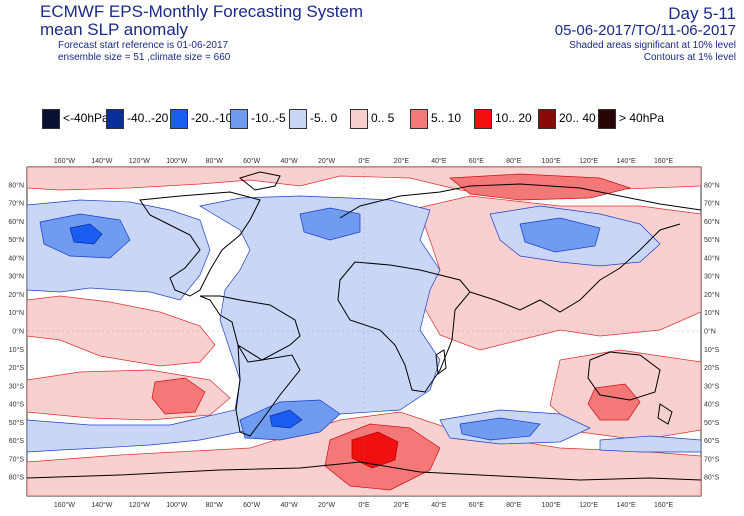 The width and height of the screenshot is (744, 516). I want to click on legend-label: 5.. 10, so click(446, 118).